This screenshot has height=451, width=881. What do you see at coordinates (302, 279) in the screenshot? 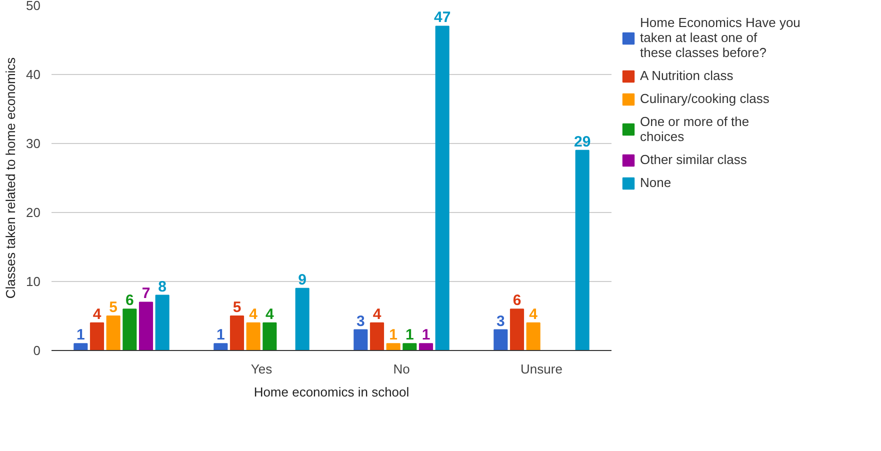
I see `data-label: 9` at bounding box center [302, 279].